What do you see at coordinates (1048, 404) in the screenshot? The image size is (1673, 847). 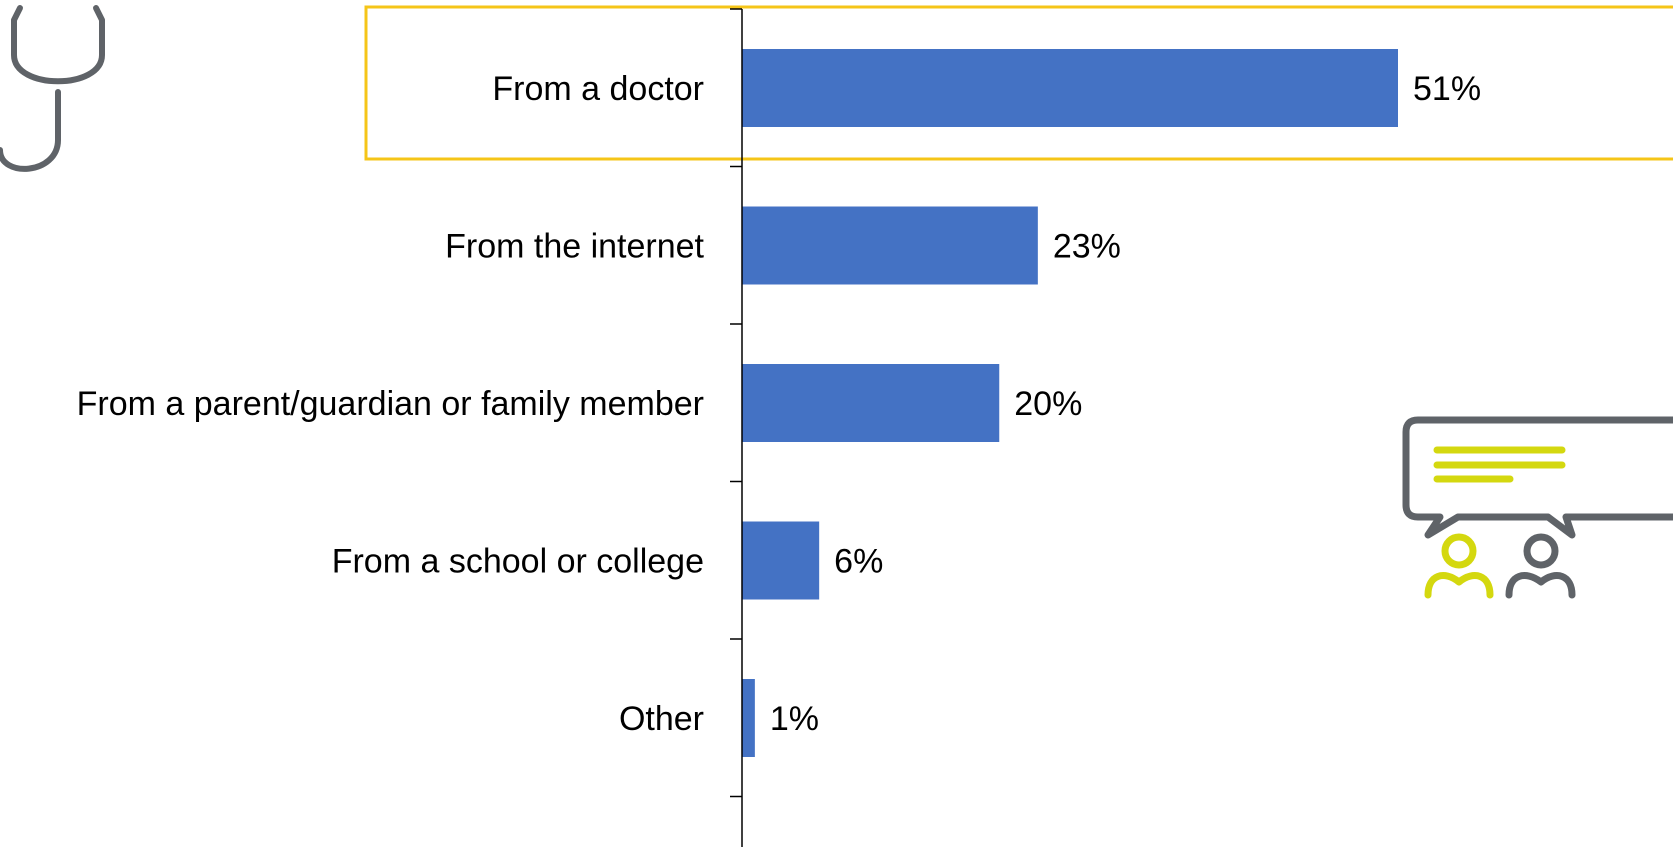 I see `value-label: 20%` at bounding box center [1048, 404].